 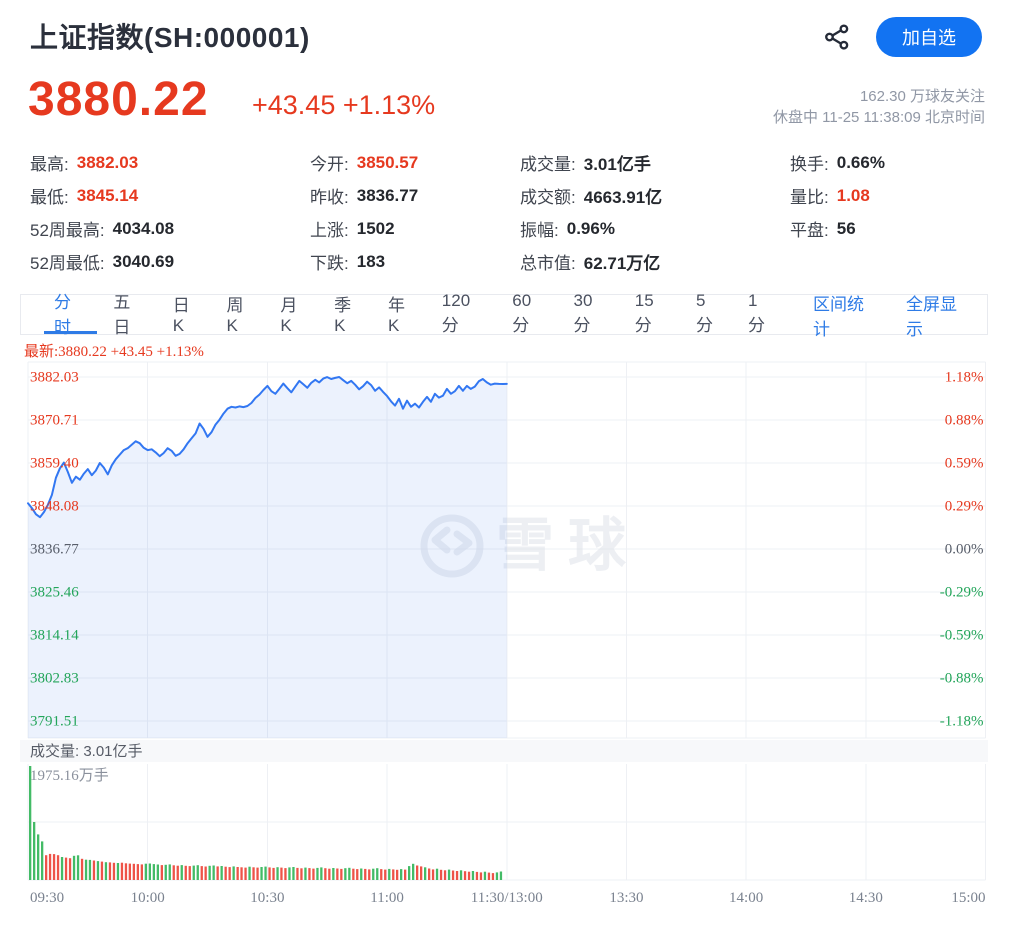 I want to click on stat-value: 56, so click(x=846, y=228).